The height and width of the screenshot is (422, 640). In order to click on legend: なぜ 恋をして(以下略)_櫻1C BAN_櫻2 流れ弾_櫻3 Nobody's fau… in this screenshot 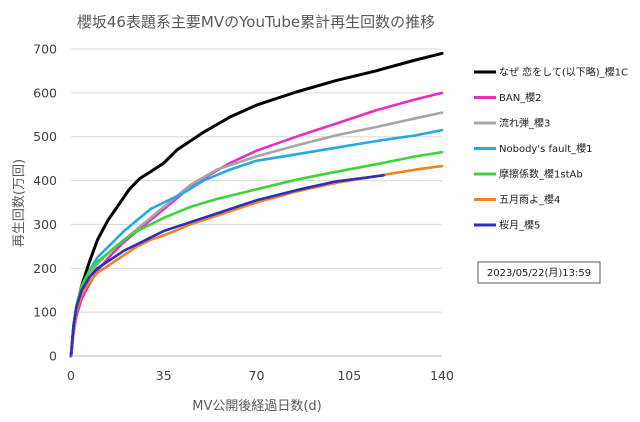, I will do `click(551, 149)`.